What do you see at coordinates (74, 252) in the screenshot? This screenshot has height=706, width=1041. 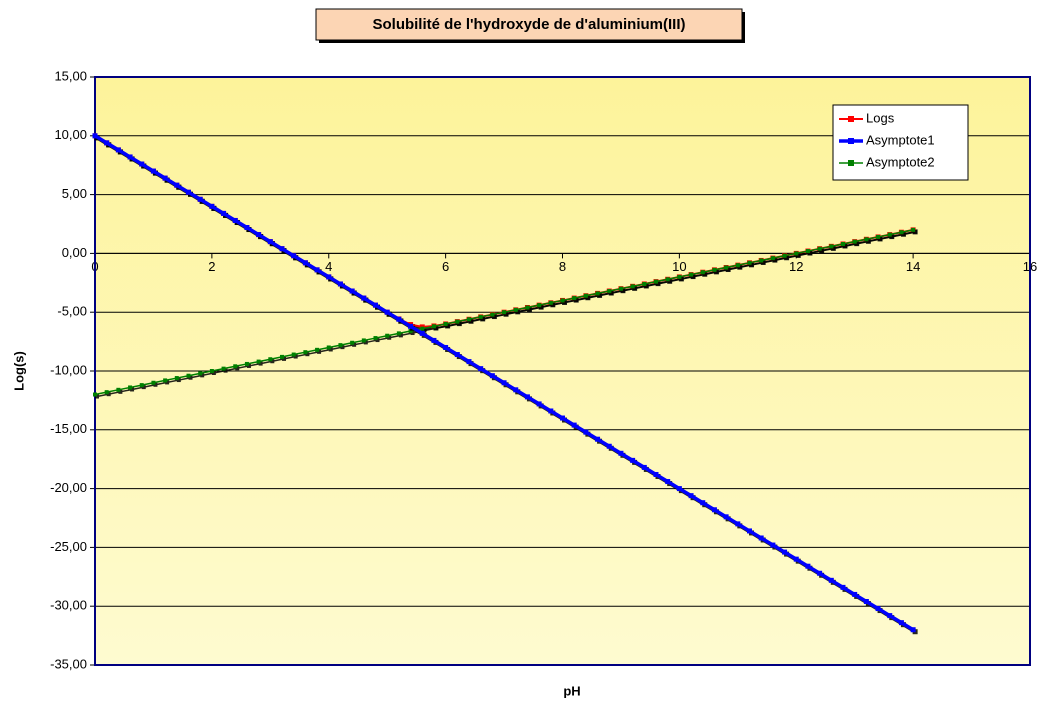 I see `y-tick-label: 0,00` at bounding box center [74, 252].